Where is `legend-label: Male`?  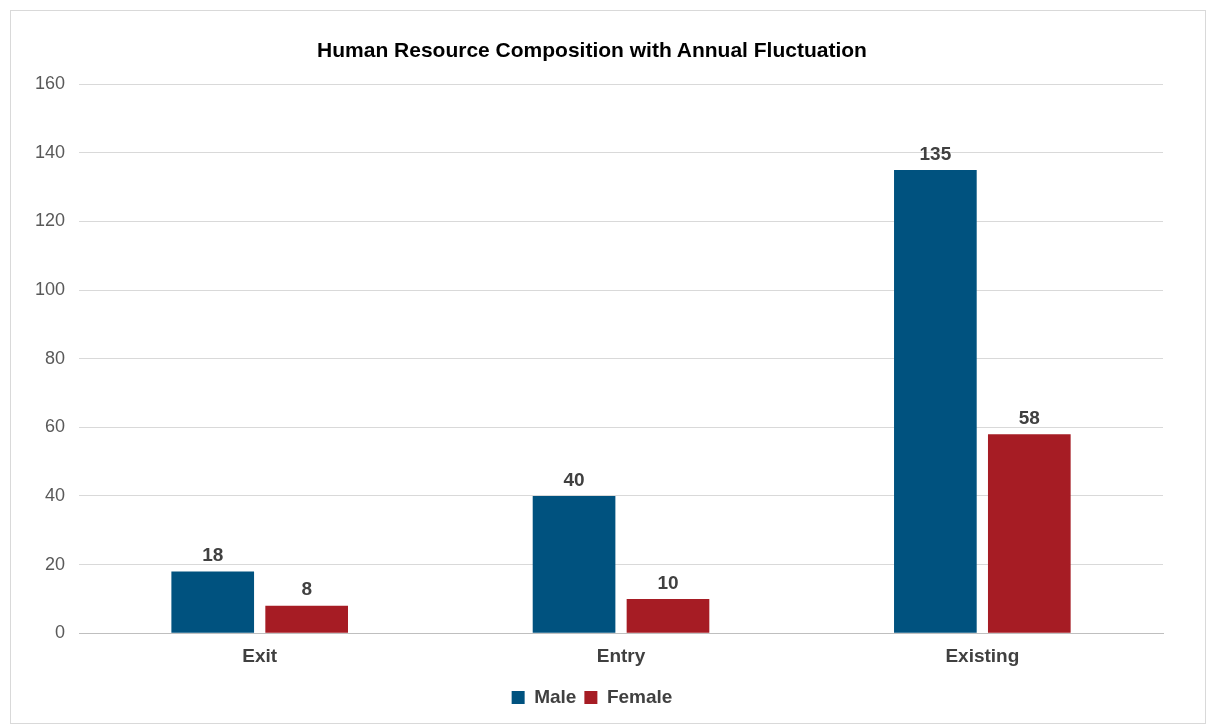 legend-label: Male is located at coordinates (555, 696).